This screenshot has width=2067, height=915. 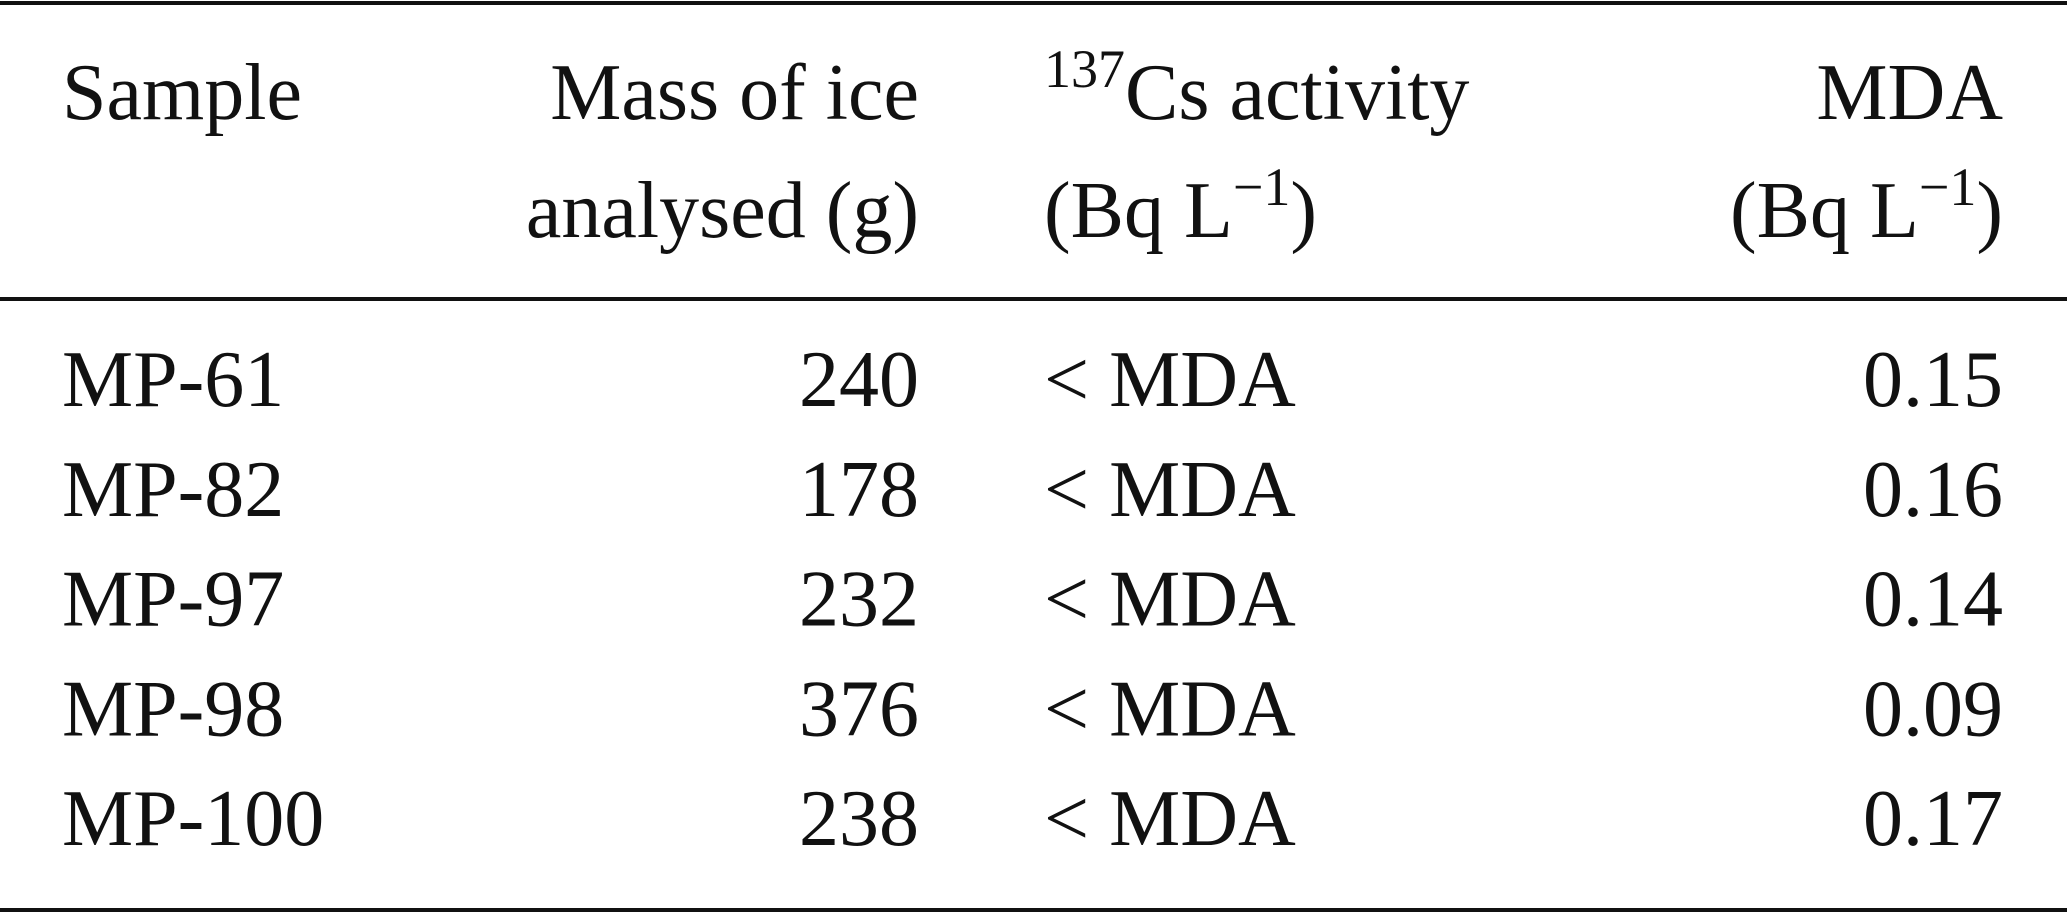 What do you see at coordinates (1909, 93) in the screenshot?
I see `header-cell: MDA` at bounding box center [1909, 93].